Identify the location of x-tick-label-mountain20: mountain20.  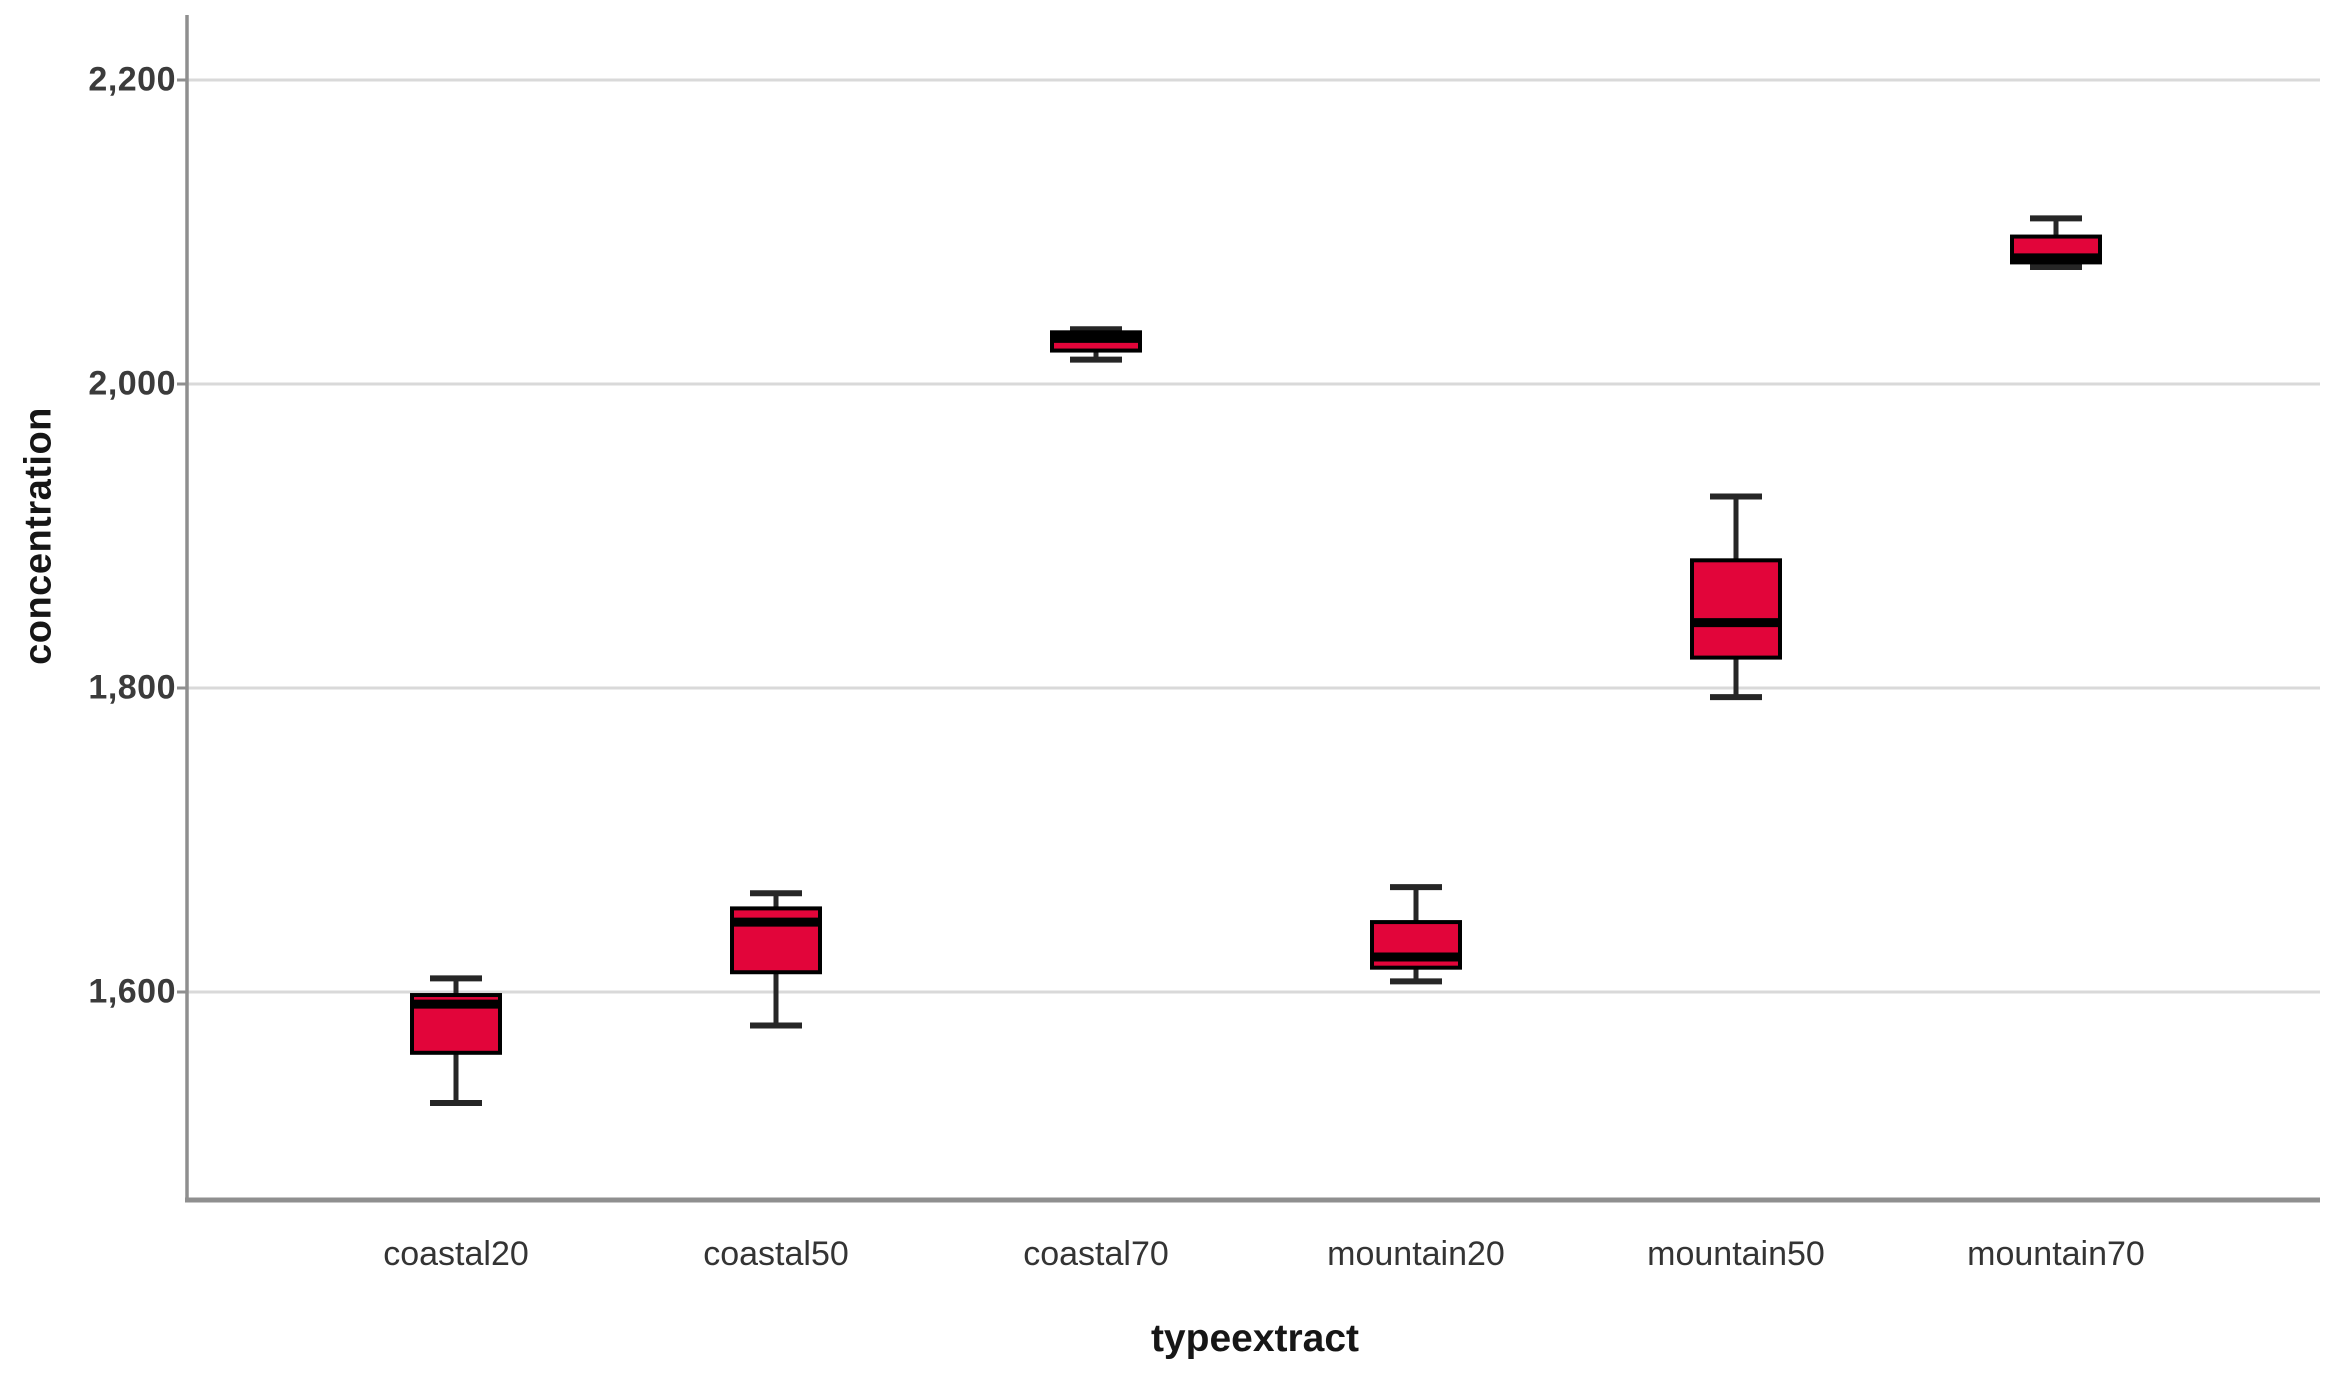
(1416, 1254).